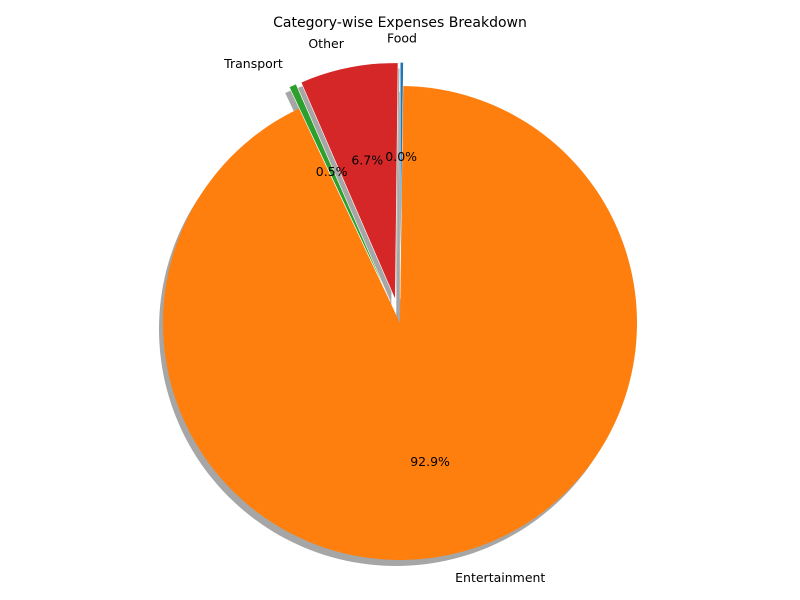  What do you see at coordinates (401, 181) in the screenshot?
I see `pie-slice-food` at bounding box center [401, 181].